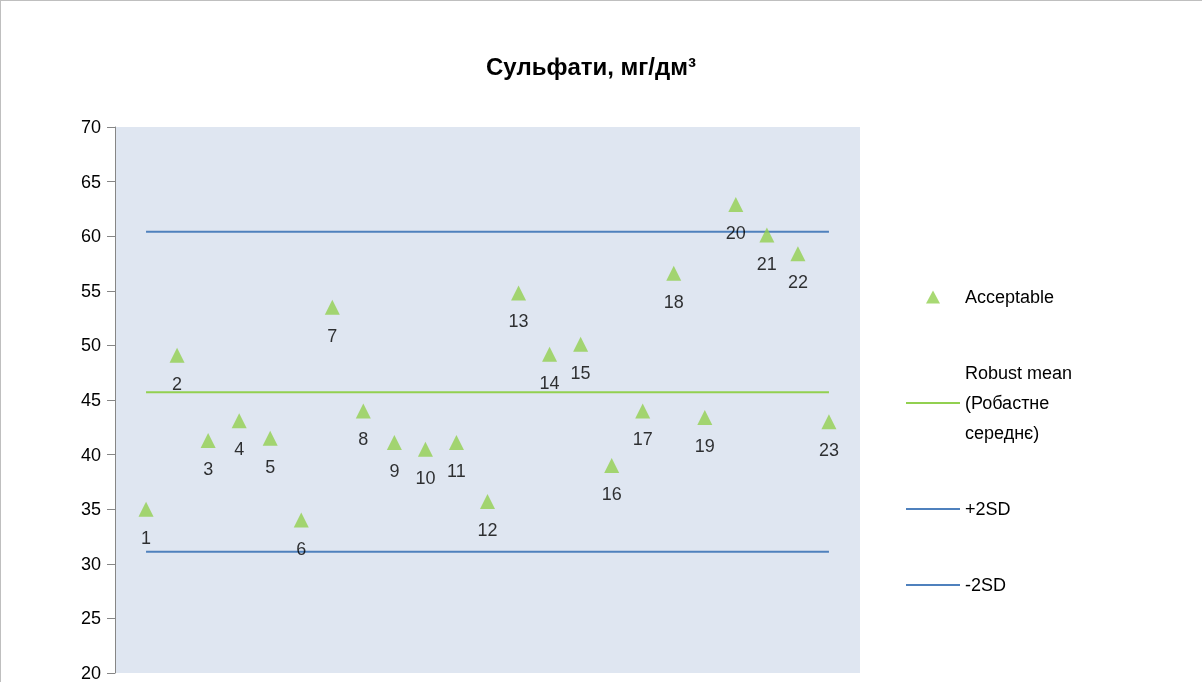 The width and height of the screenshot is (1202, 682). I want to click on x-tick-label: 21, so click(766, 263).